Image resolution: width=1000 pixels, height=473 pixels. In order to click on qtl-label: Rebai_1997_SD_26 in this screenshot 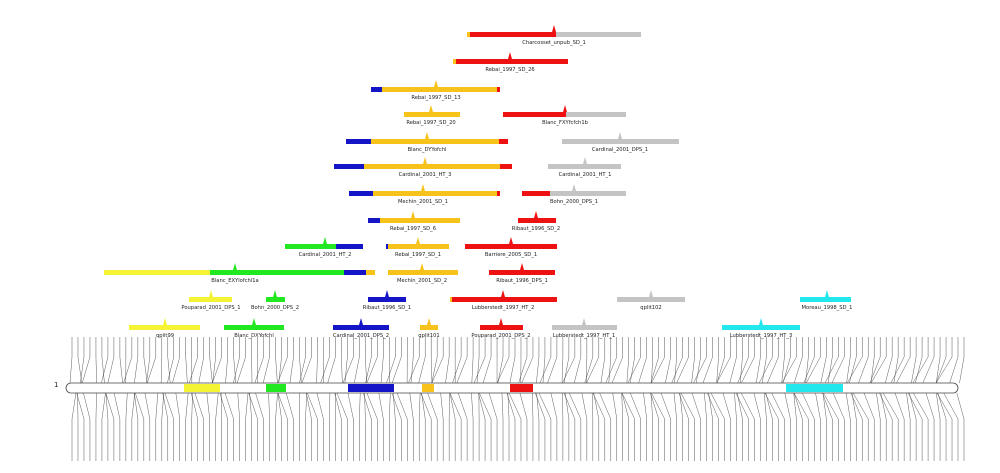, I will do `click(510, 70)`.